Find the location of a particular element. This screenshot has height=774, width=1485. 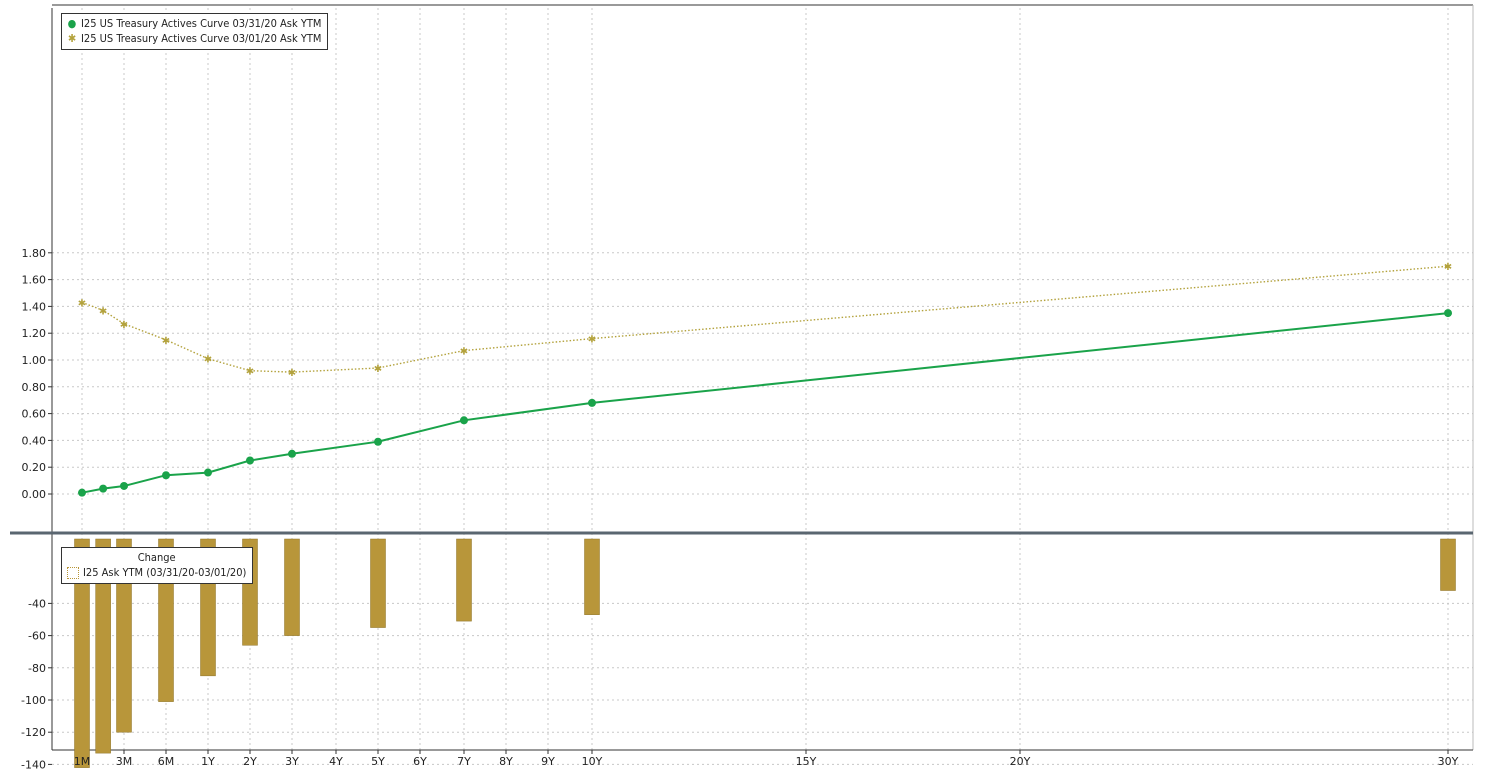

legend-label-change: I25 Ask YTM (03/31/20-03/01/20) is located at coordinates (165, 572).